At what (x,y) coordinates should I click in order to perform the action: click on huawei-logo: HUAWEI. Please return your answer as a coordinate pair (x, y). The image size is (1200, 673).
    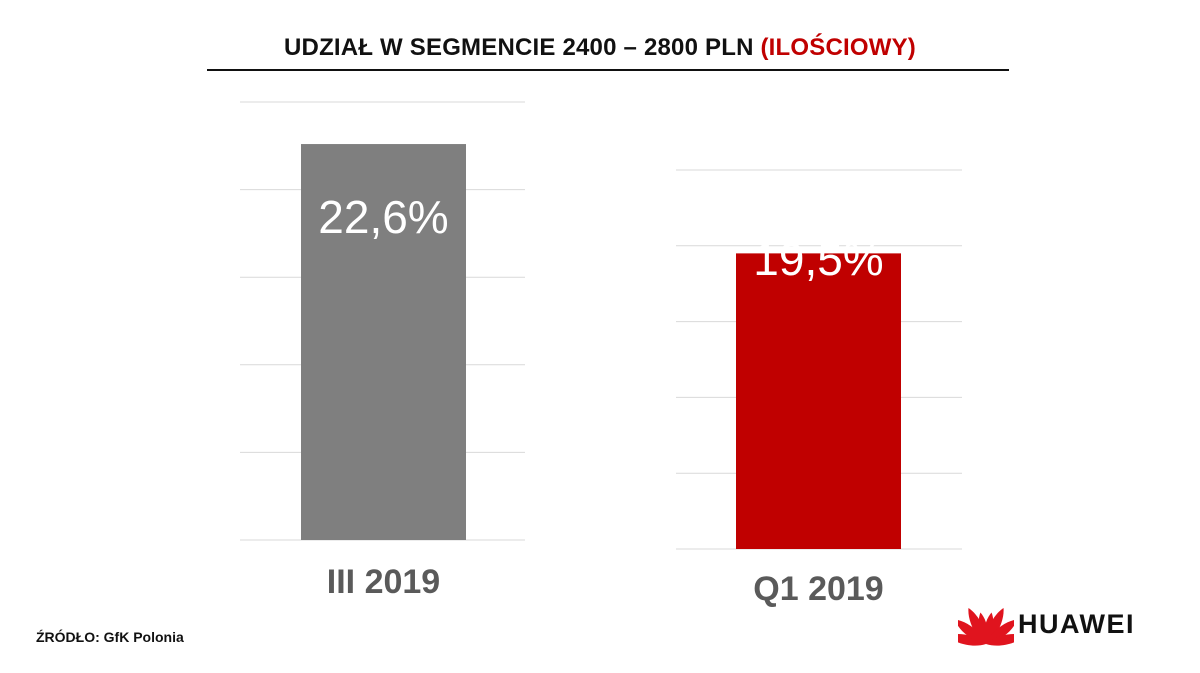
    Looking at the image, I should click on (1058, 623).